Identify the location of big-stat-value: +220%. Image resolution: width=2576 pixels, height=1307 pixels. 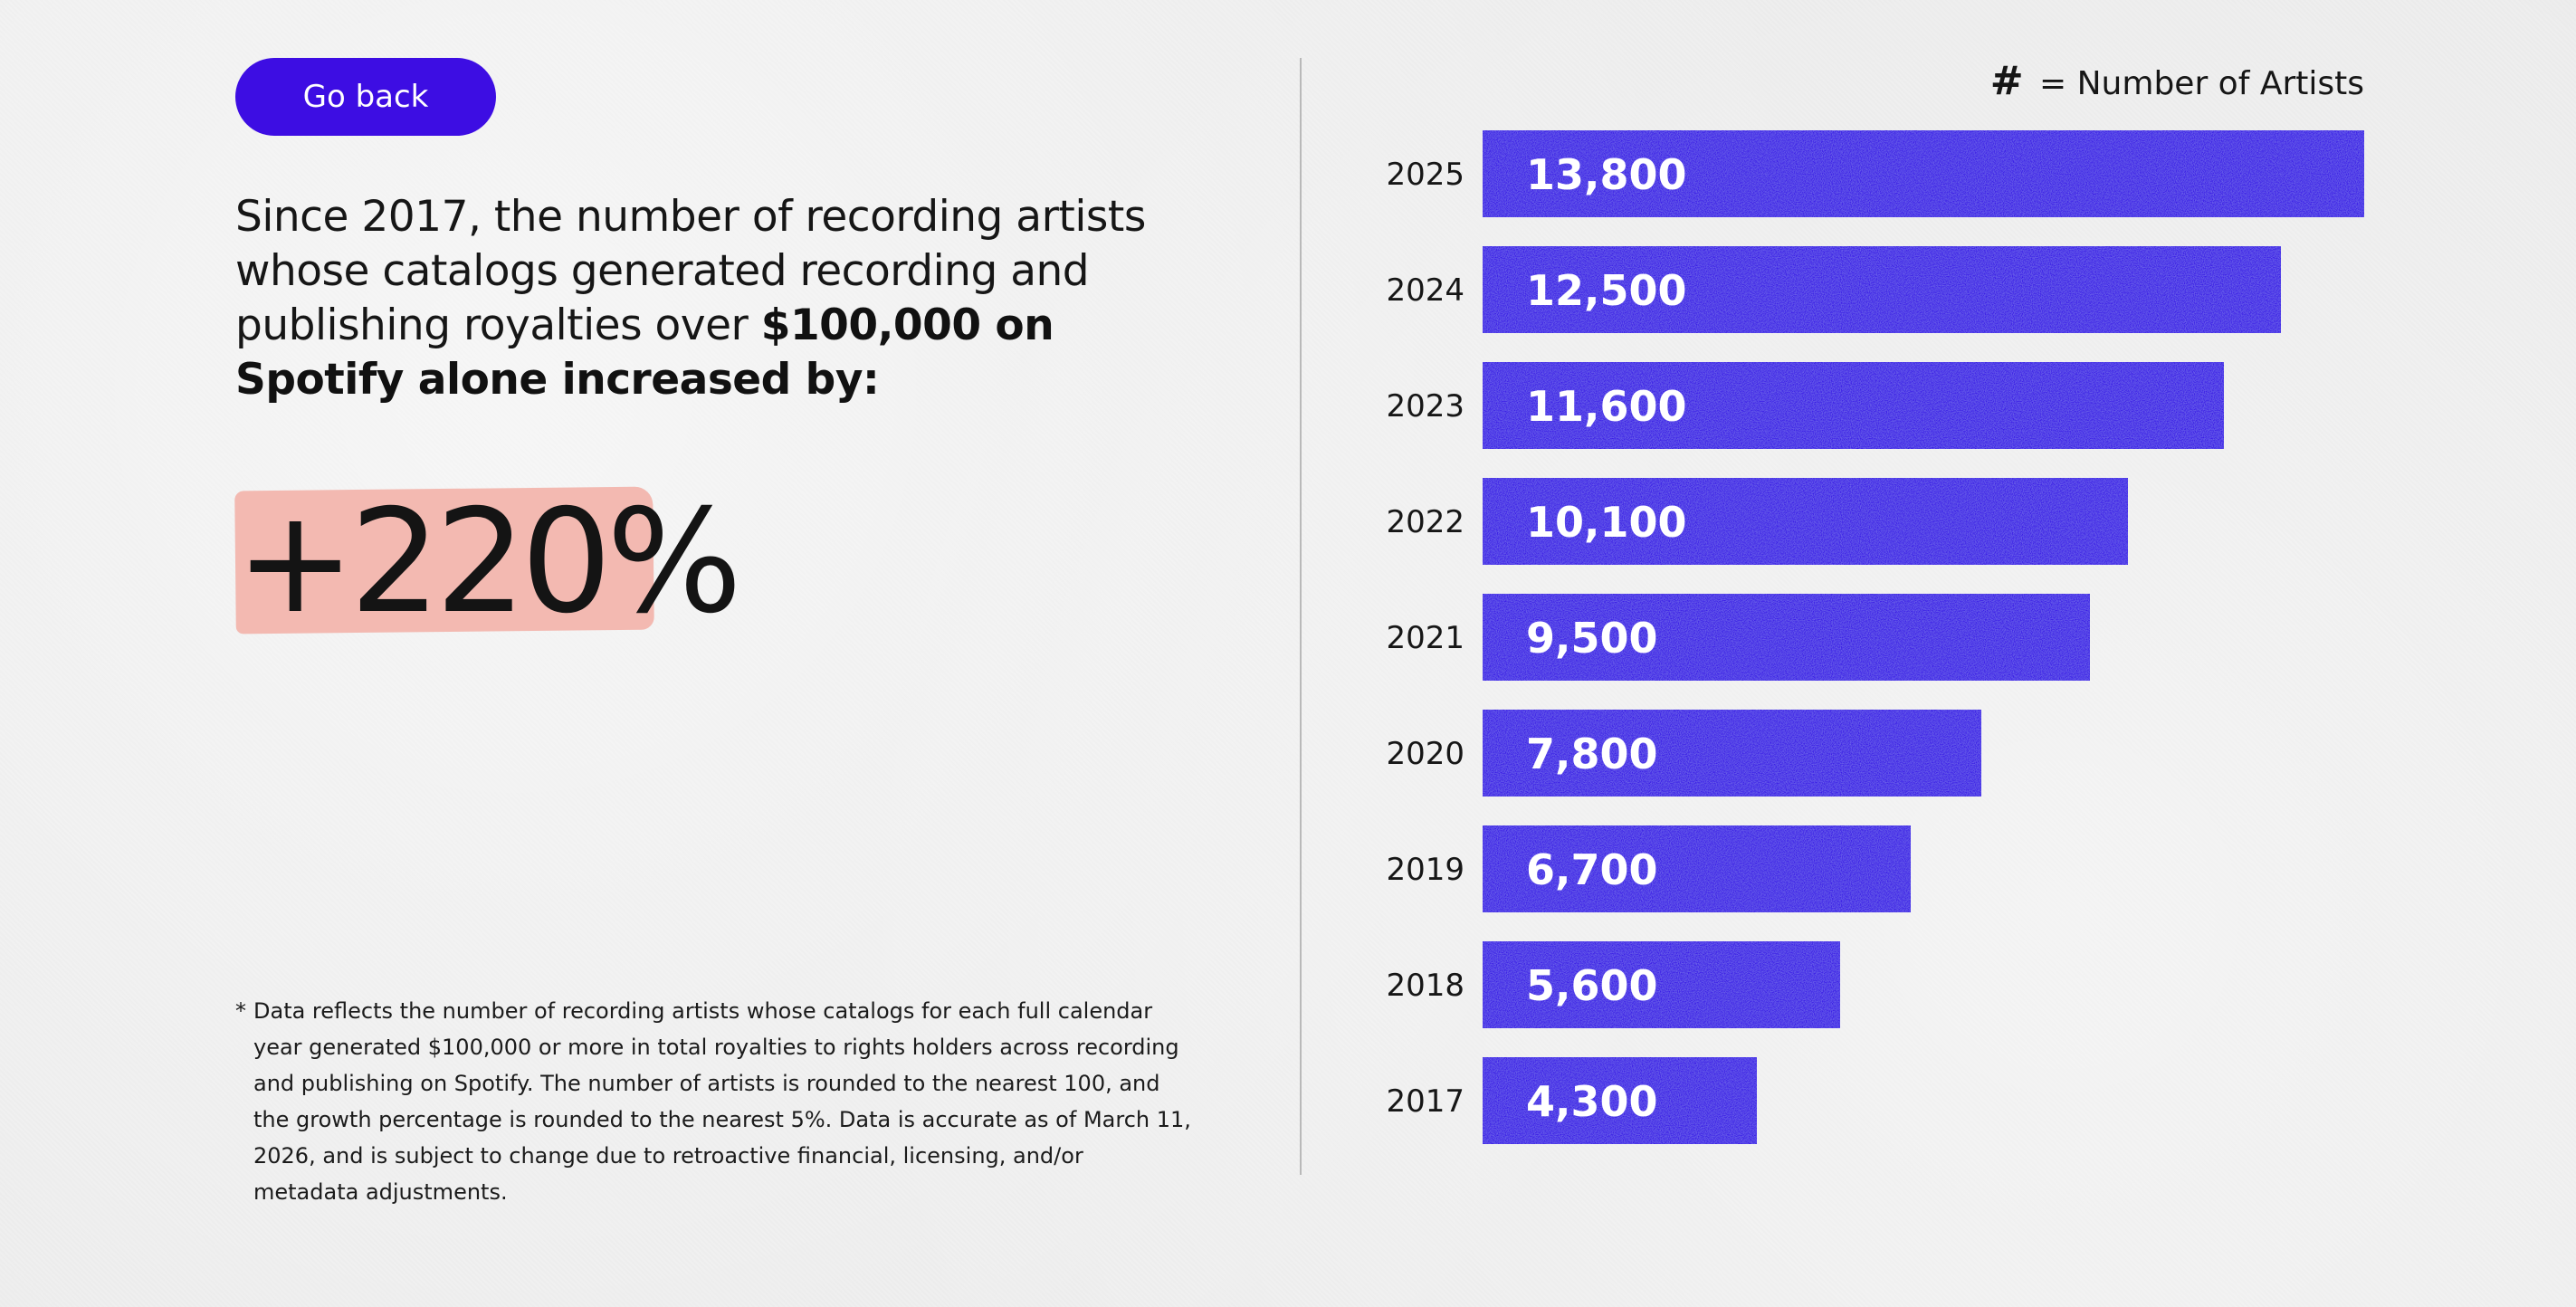
(489, 562).